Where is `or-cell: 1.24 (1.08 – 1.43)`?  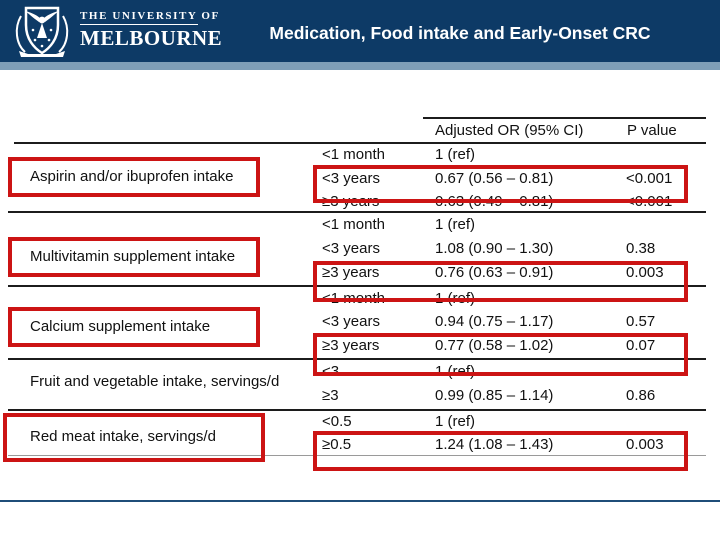 or-cell: 1.24 (1.08 – 1.43) is located at coordinates (494, 444).